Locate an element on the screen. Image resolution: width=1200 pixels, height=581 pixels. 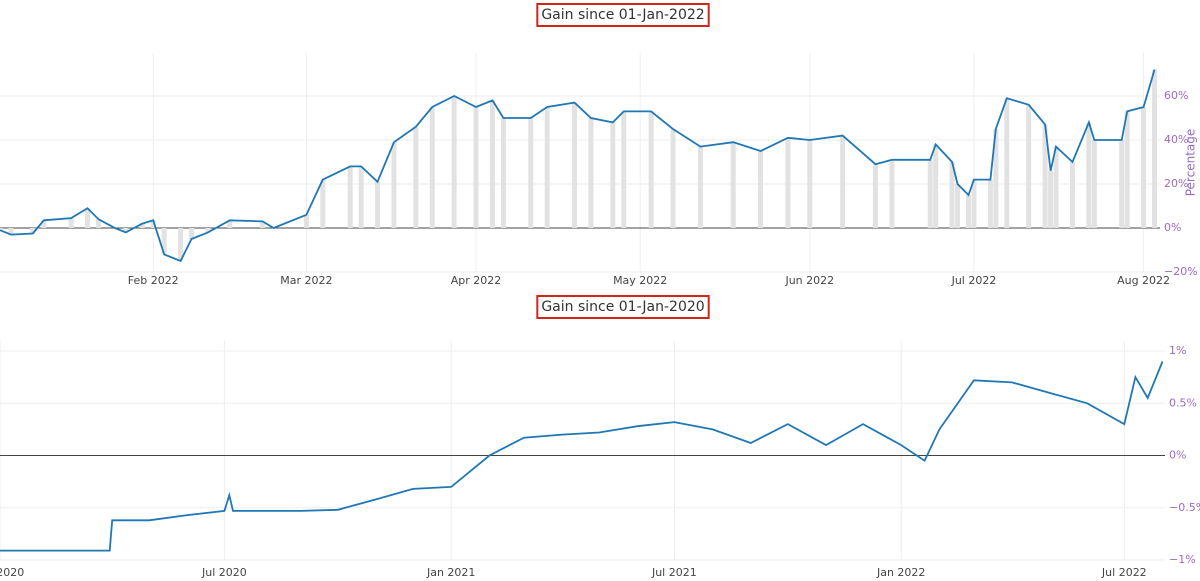
y-tick-label: 1% is located at coordinates (1177, 350).